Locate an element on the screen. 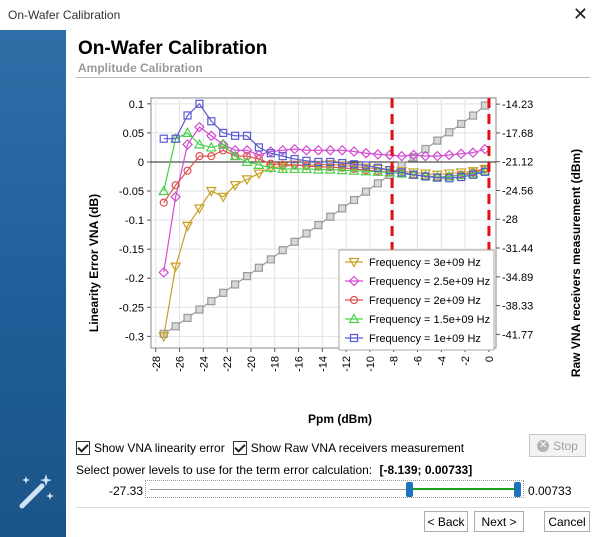 The width and height of the screenshot is (598, 537). show-linearity-checkbox is located at coordinates (83, 448).